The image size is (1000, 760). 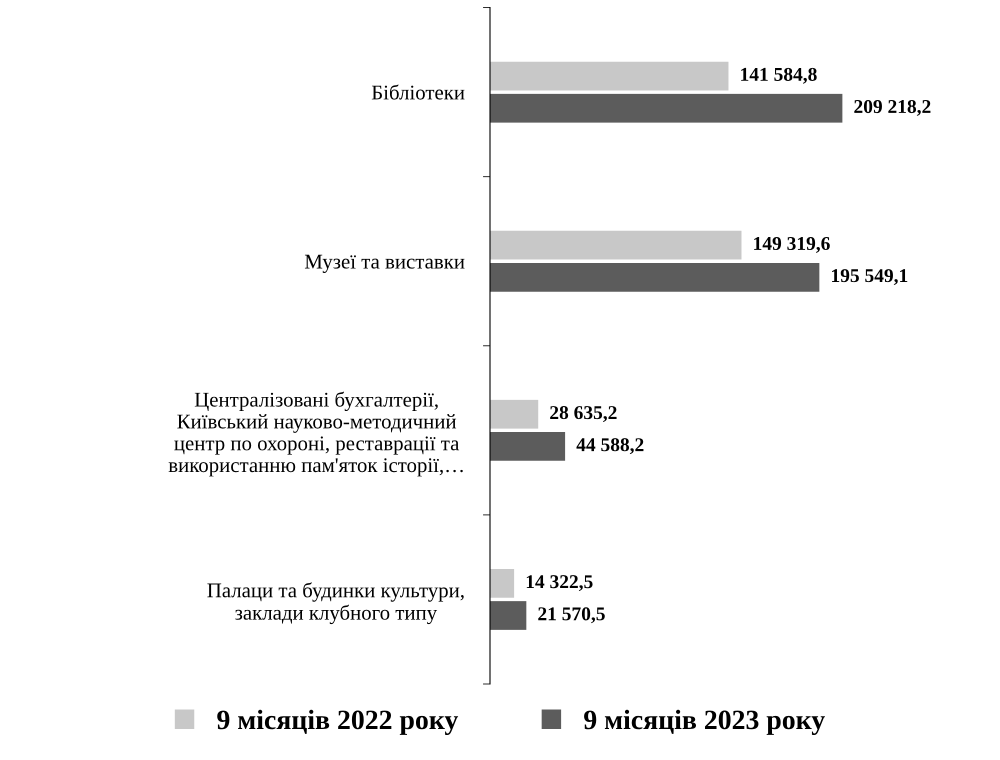 I want to click on data-label: 209 218,2, so click(x=892, y=108).